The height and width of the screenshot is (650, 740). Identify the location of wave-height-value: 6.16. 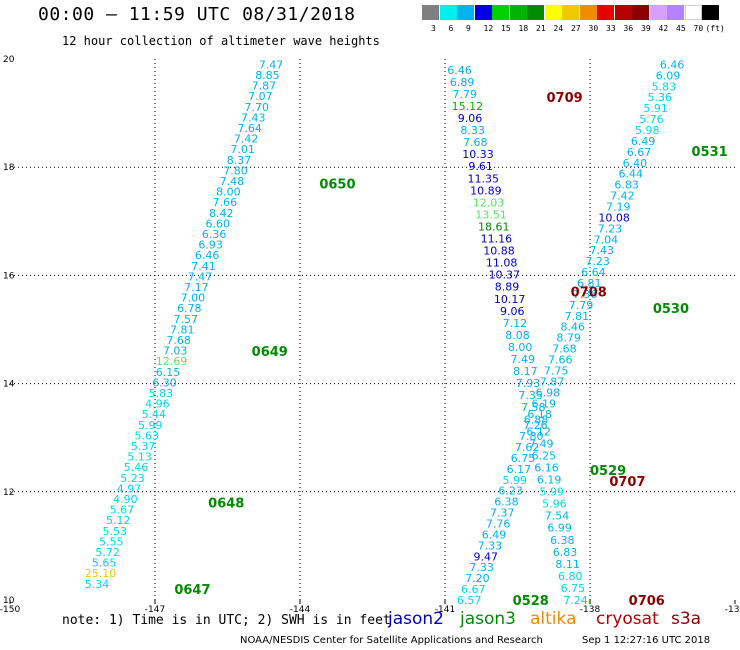
(546, 467).